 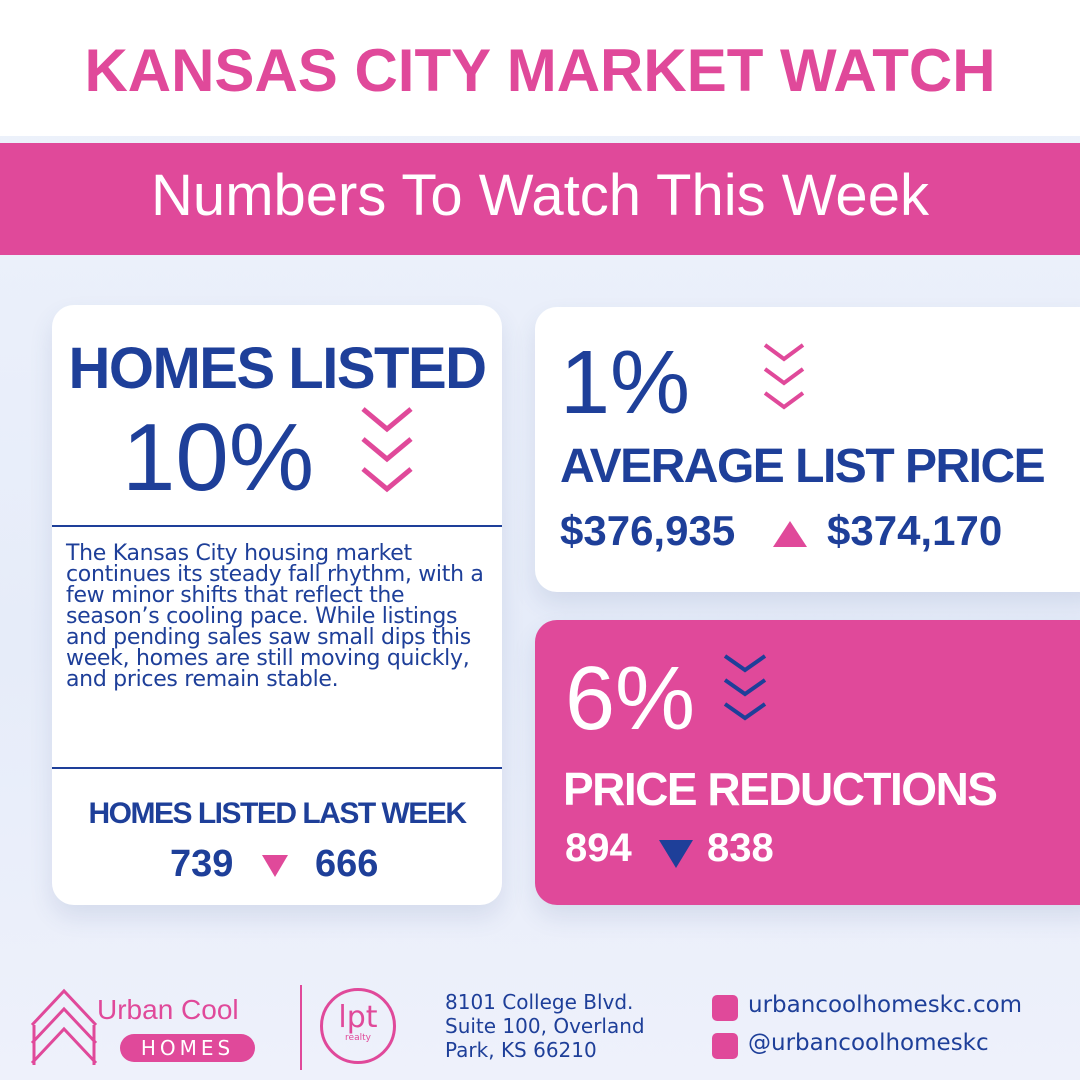 I want to click on partner-logo: lpt realty, so click(x=358, y=1026).